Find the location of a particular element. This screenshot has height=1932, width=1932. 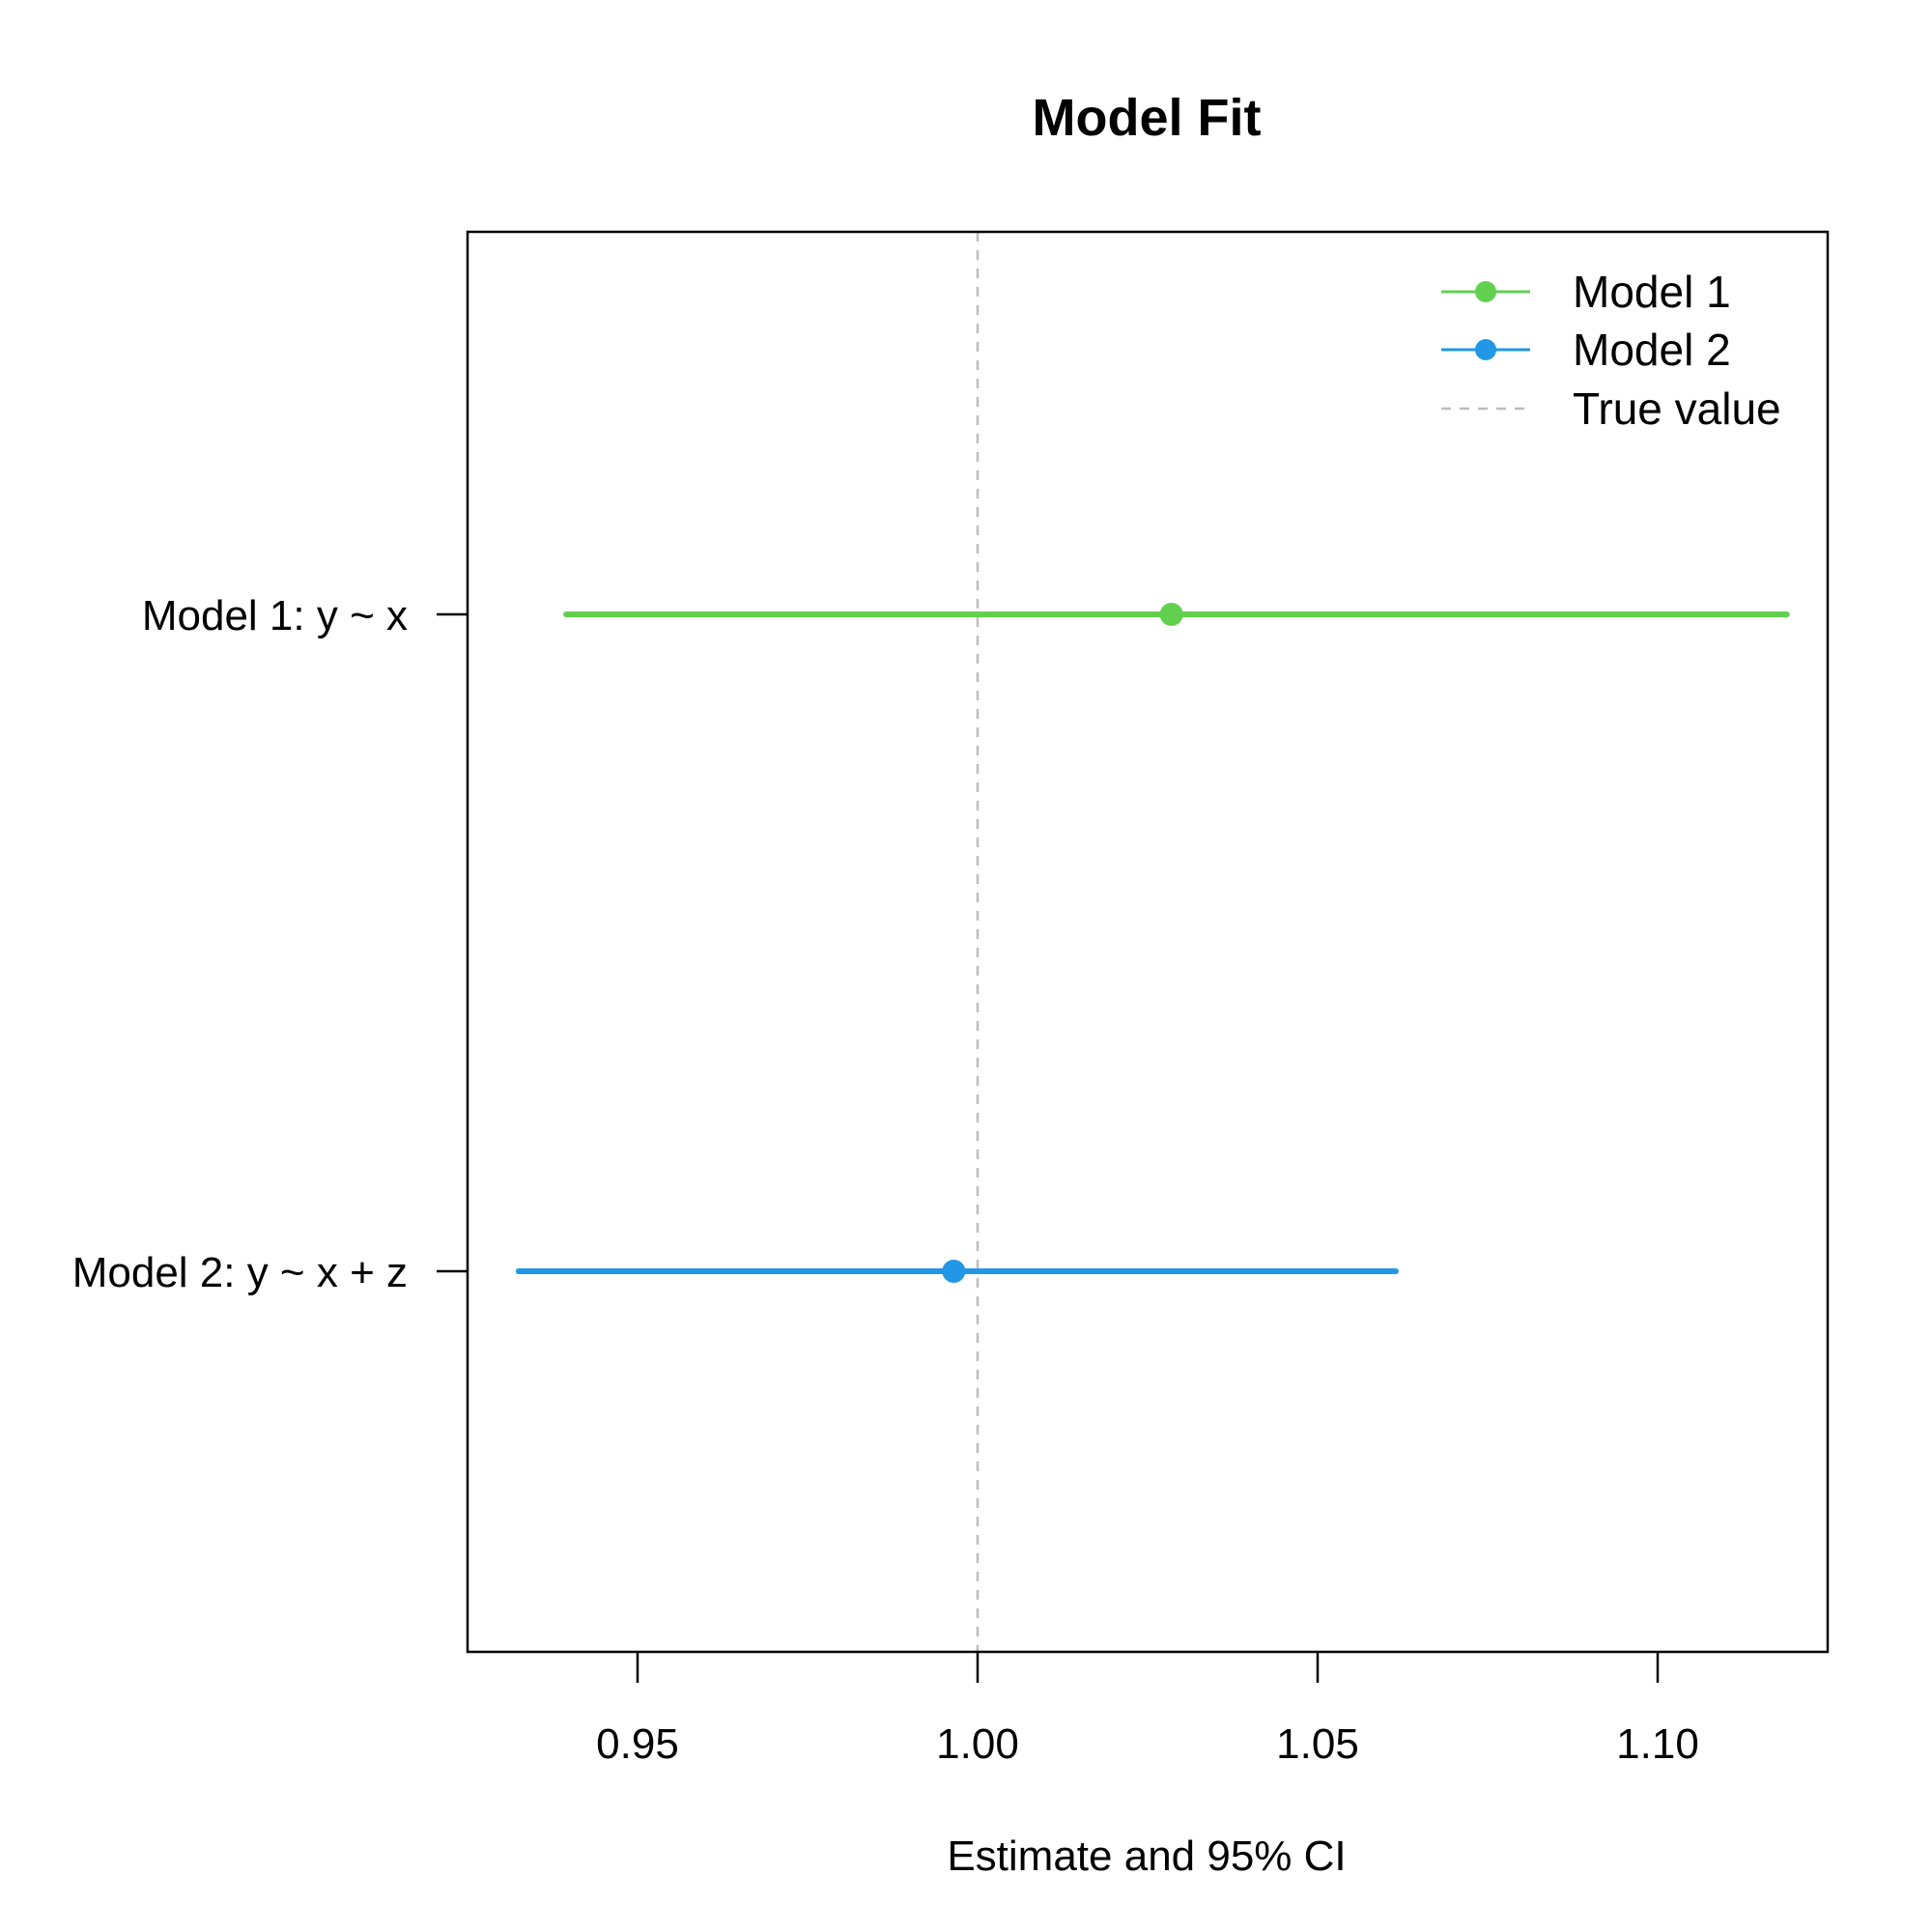

x-axis-label: Estimate and 95% CI is located at coordinates (1146, 1856).